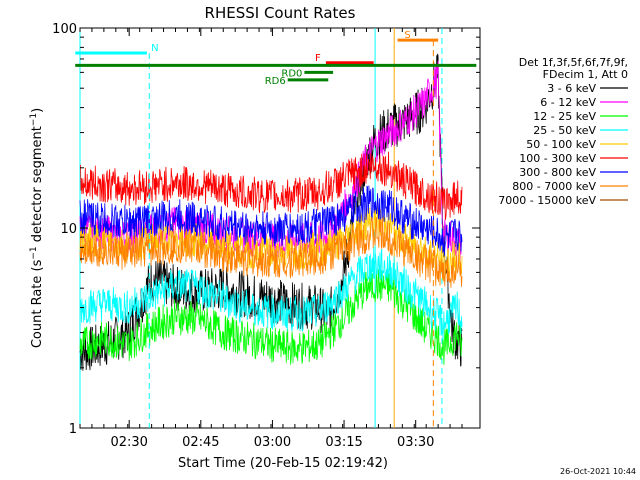 The width and height of the screenshot is (640, 480). I want to click on x-tick-label: 02:30, so click(128, 442).